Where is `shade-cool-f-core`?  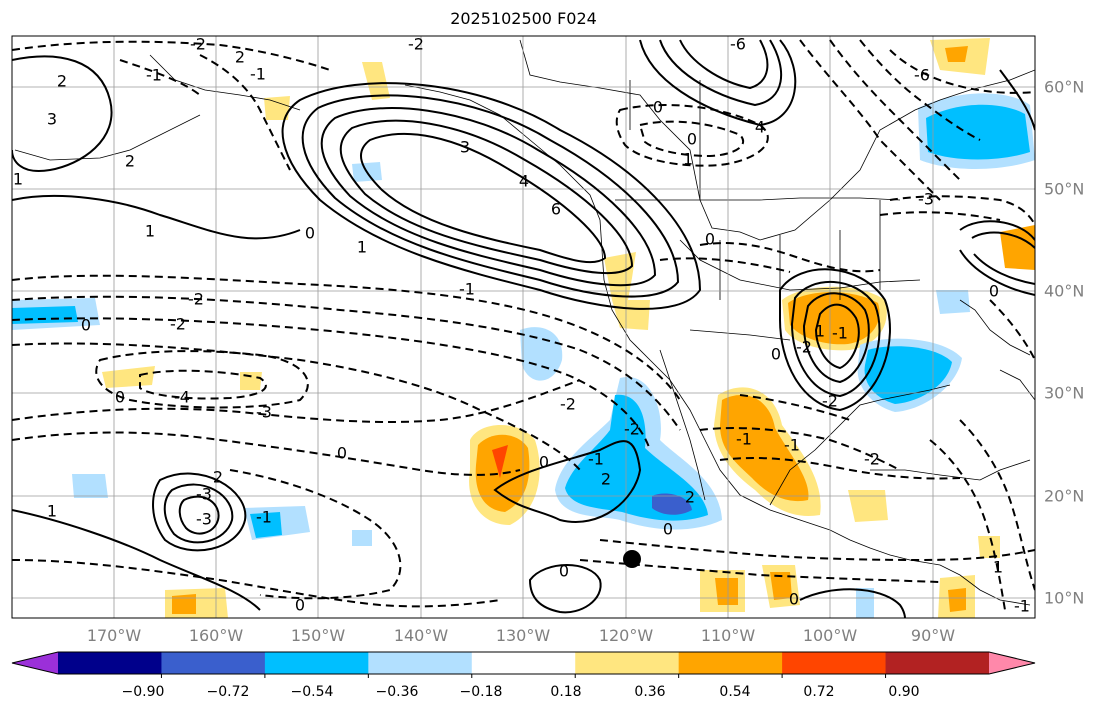
shade-cool-f-core is located at coordinates (266, 525).